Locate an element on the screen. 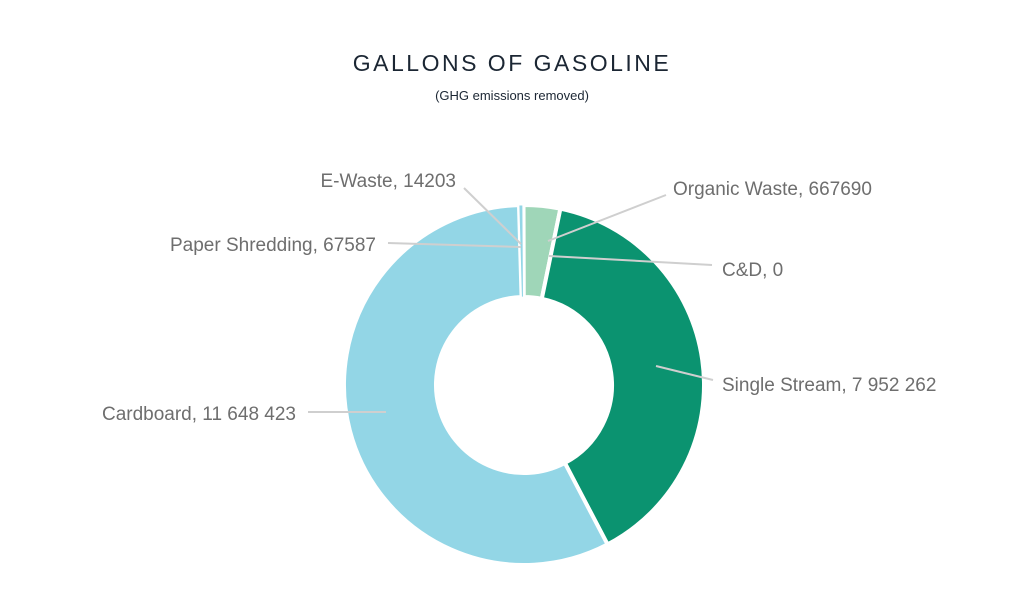 This screenshot has width=1024, height=616. leader-cd is located at coordinates (630, 260).